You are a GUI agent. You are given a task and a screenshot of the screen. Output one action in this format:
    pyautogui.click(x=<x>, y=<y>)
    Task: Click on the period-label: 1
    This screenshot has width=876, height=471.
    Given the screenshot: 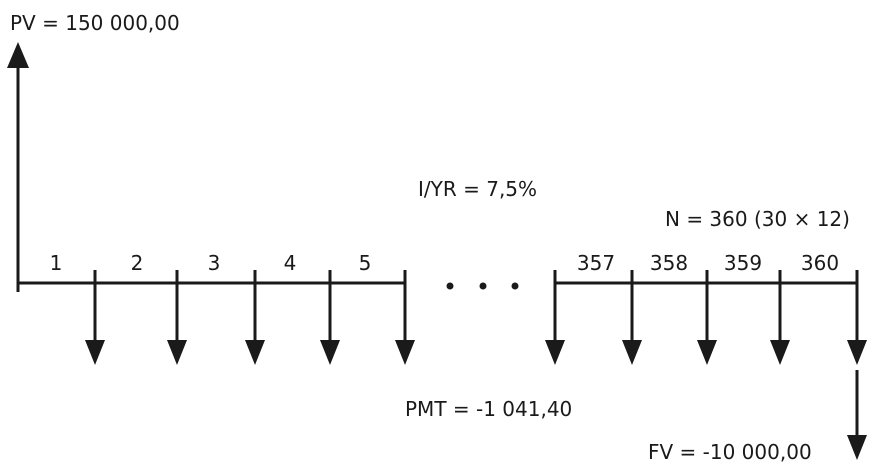 What is the action you would take?
    pyautogui.click(x=56, y=263)
    